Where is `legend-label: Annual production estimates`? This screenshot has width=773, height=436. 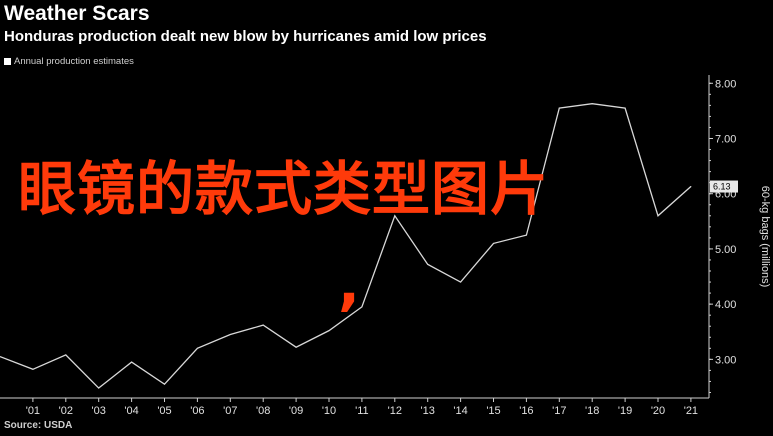 legend-label: Annual production estimates is located at coordinates (74, 61).